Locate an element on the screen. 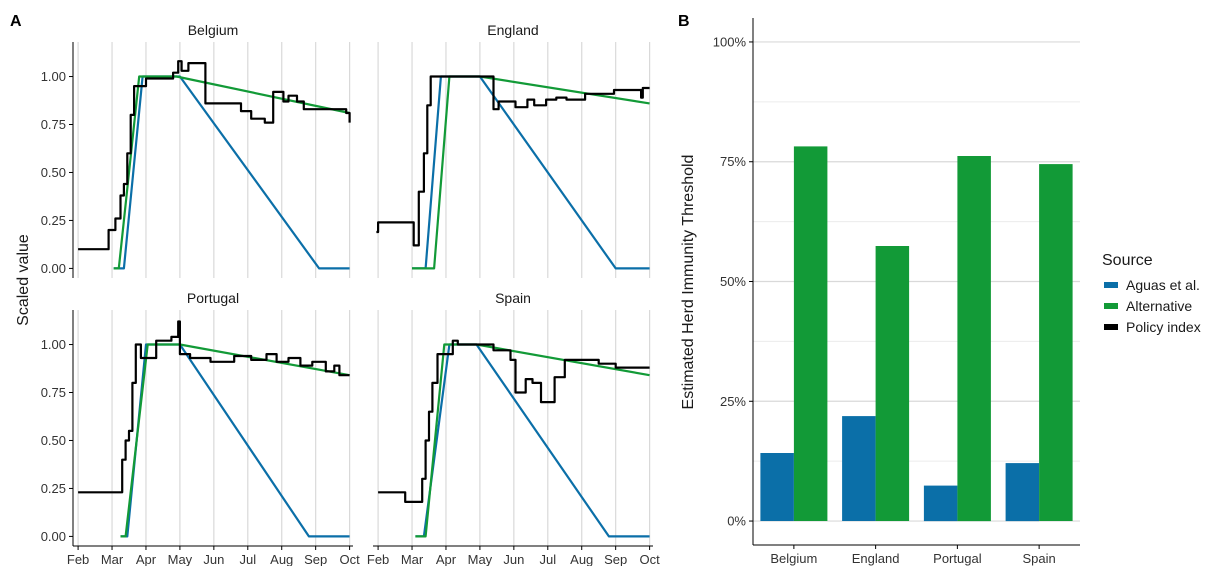 This screenshot has height=566, width=1217. bar-england-aguas-et-al is located at coordinates (859, 468).